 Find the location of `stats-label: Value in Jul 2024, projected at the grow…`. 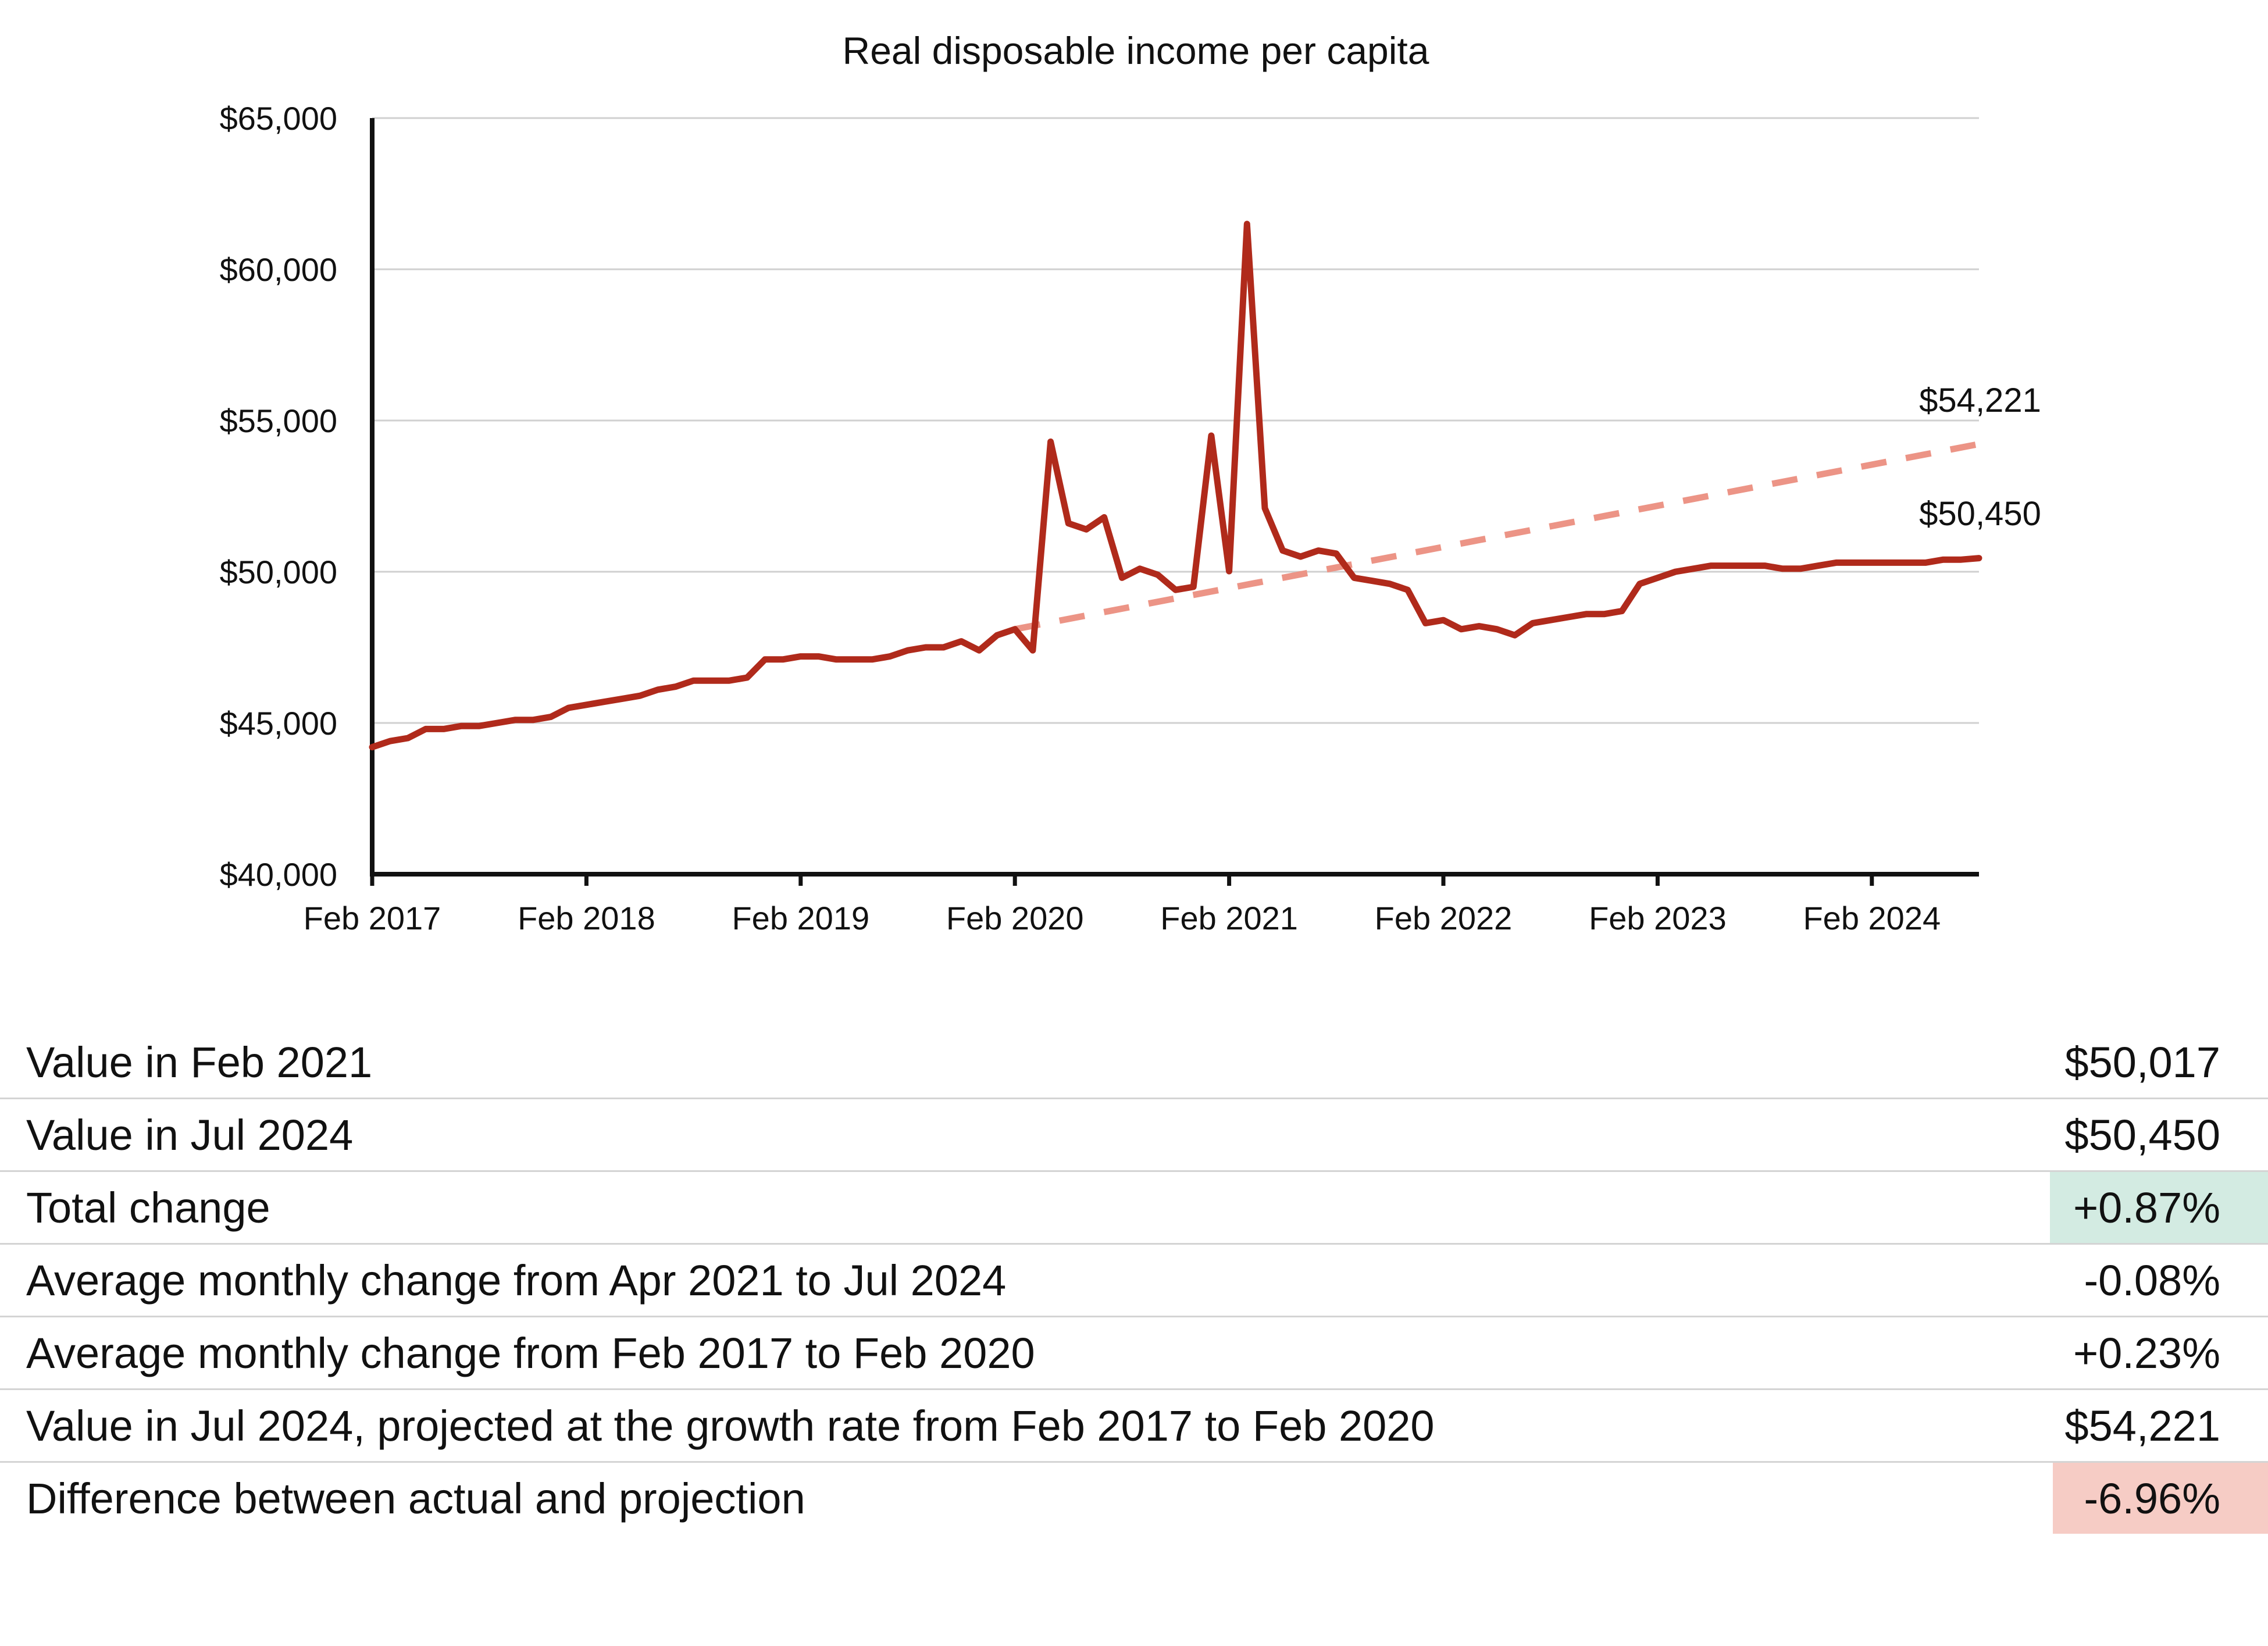

stats-label: Value in Jul 2024, projected at the grow… is located at coordinates (731, 1426).